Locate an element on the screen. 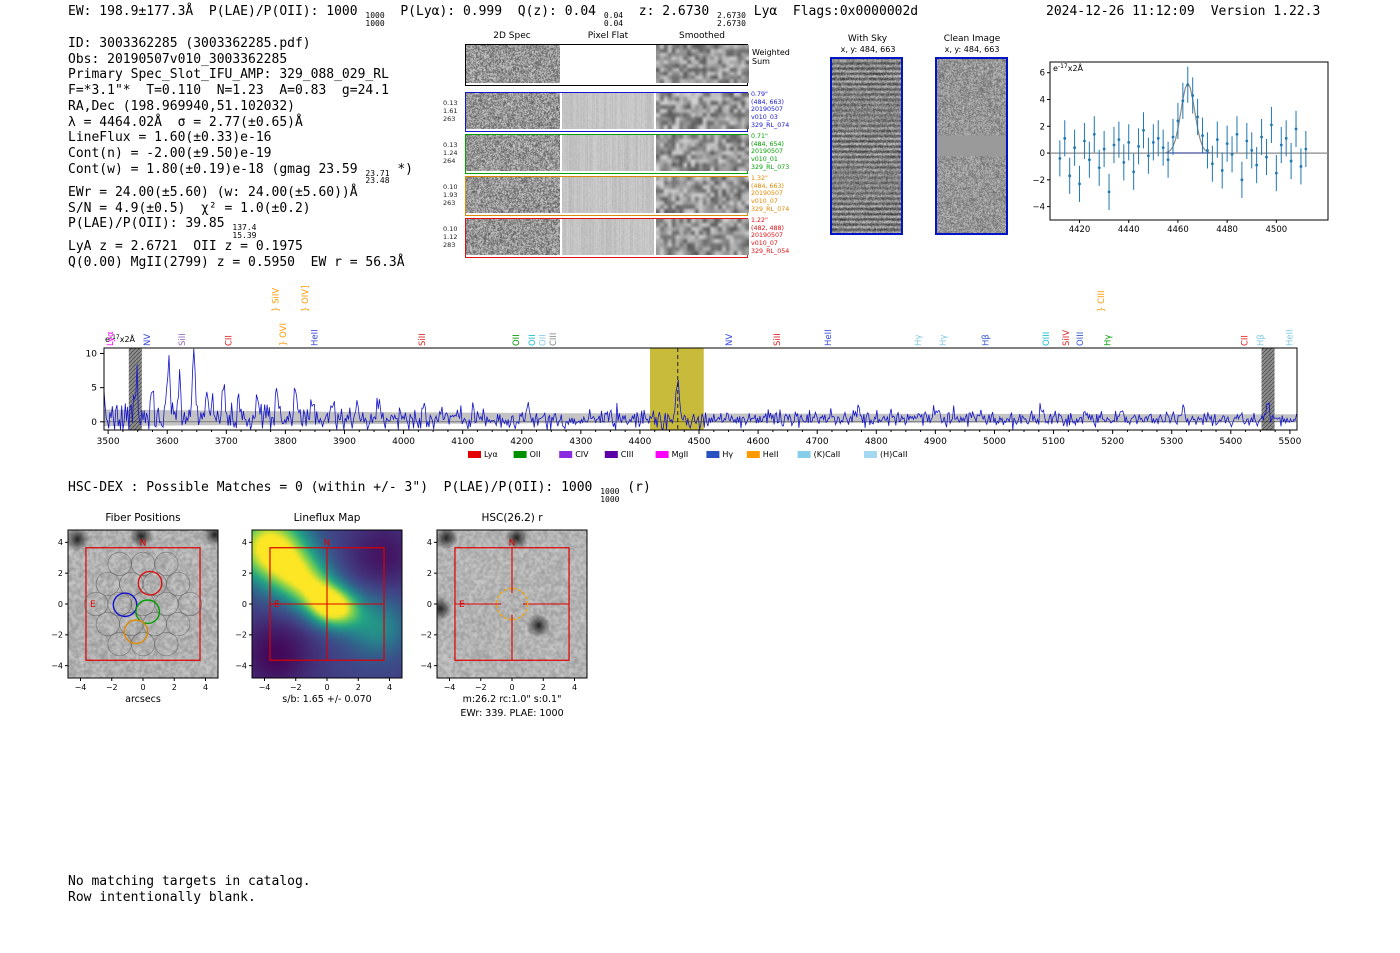 Image resolution: width=1400 pixels, height=953 pixels. svg-text: 3500 is located at coordinates (108, 442).